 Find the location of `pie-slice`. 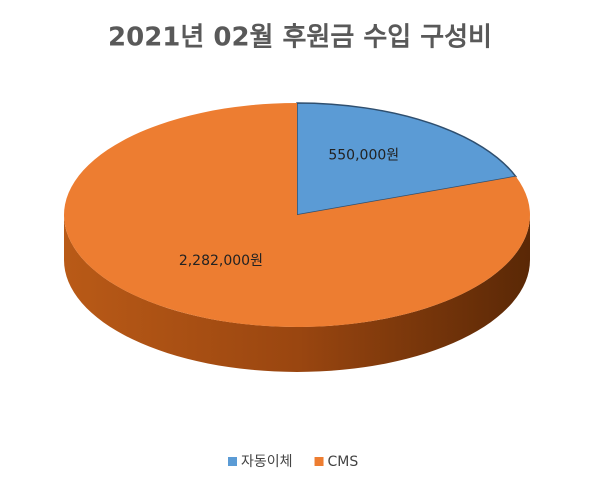

pie-slice is located at coordinates (407, 159).